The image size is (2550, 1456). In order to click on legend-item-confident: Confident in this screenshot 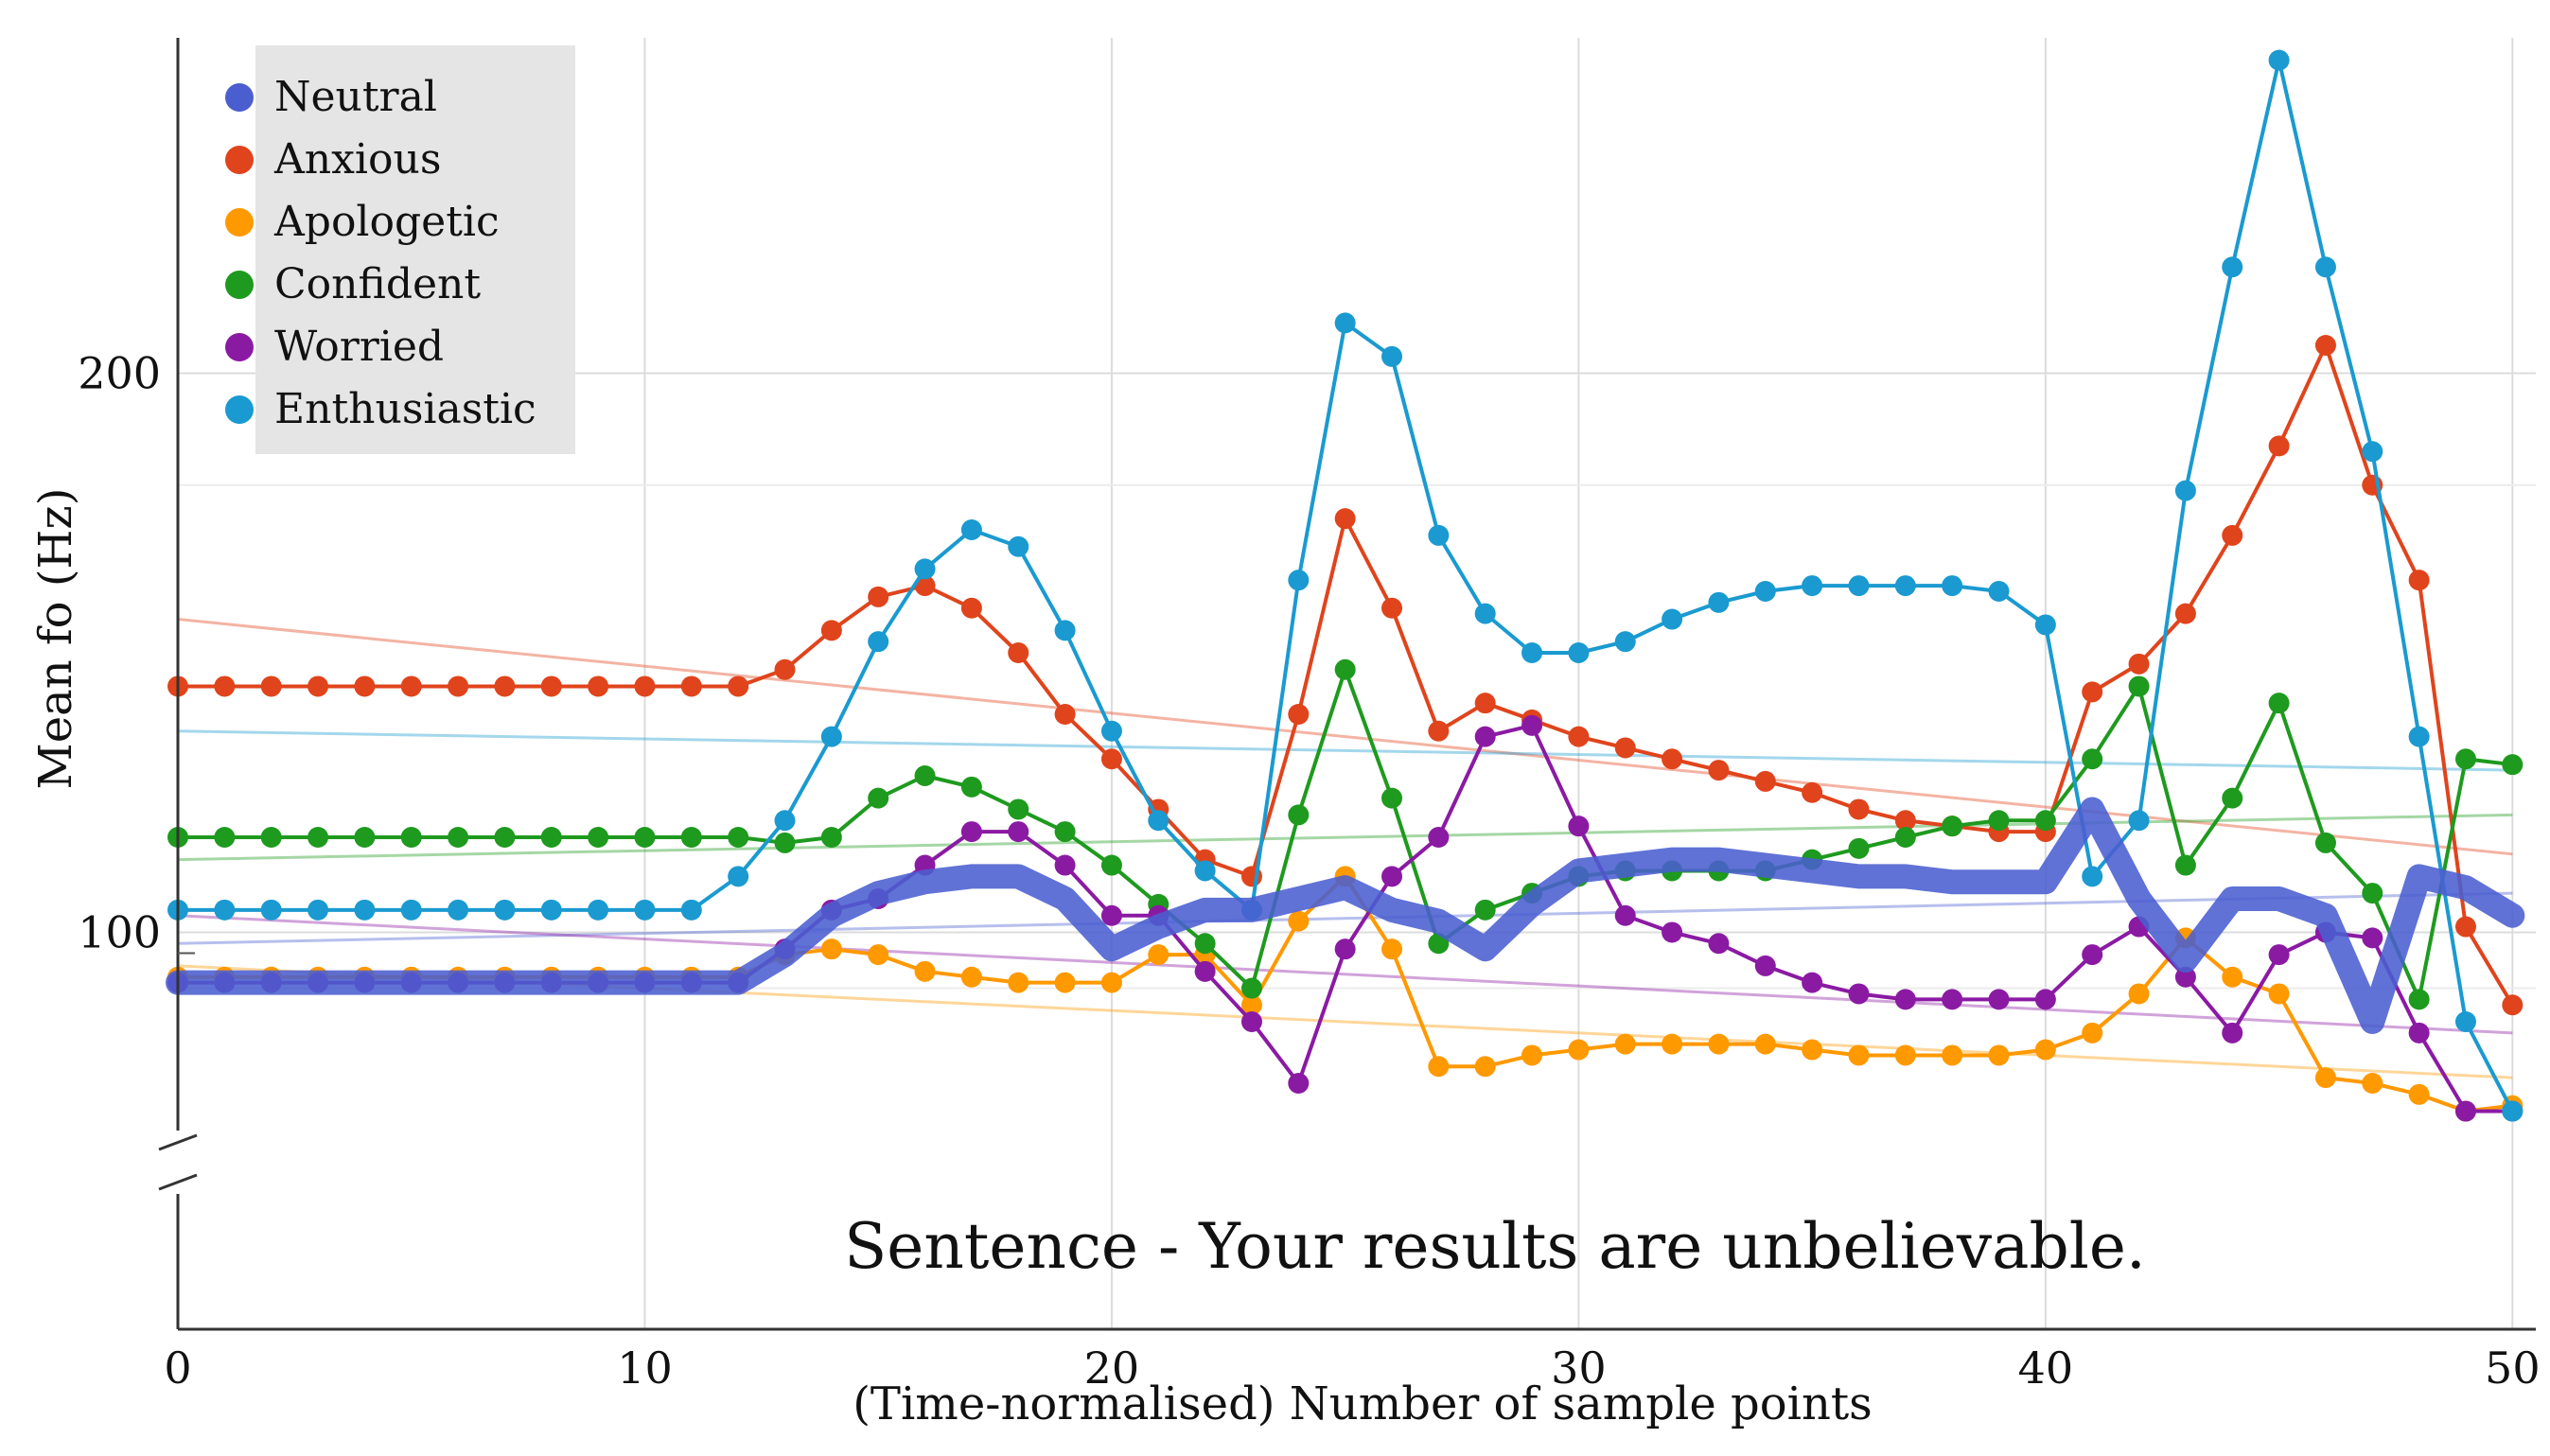, I will do `click(353, 284)`.